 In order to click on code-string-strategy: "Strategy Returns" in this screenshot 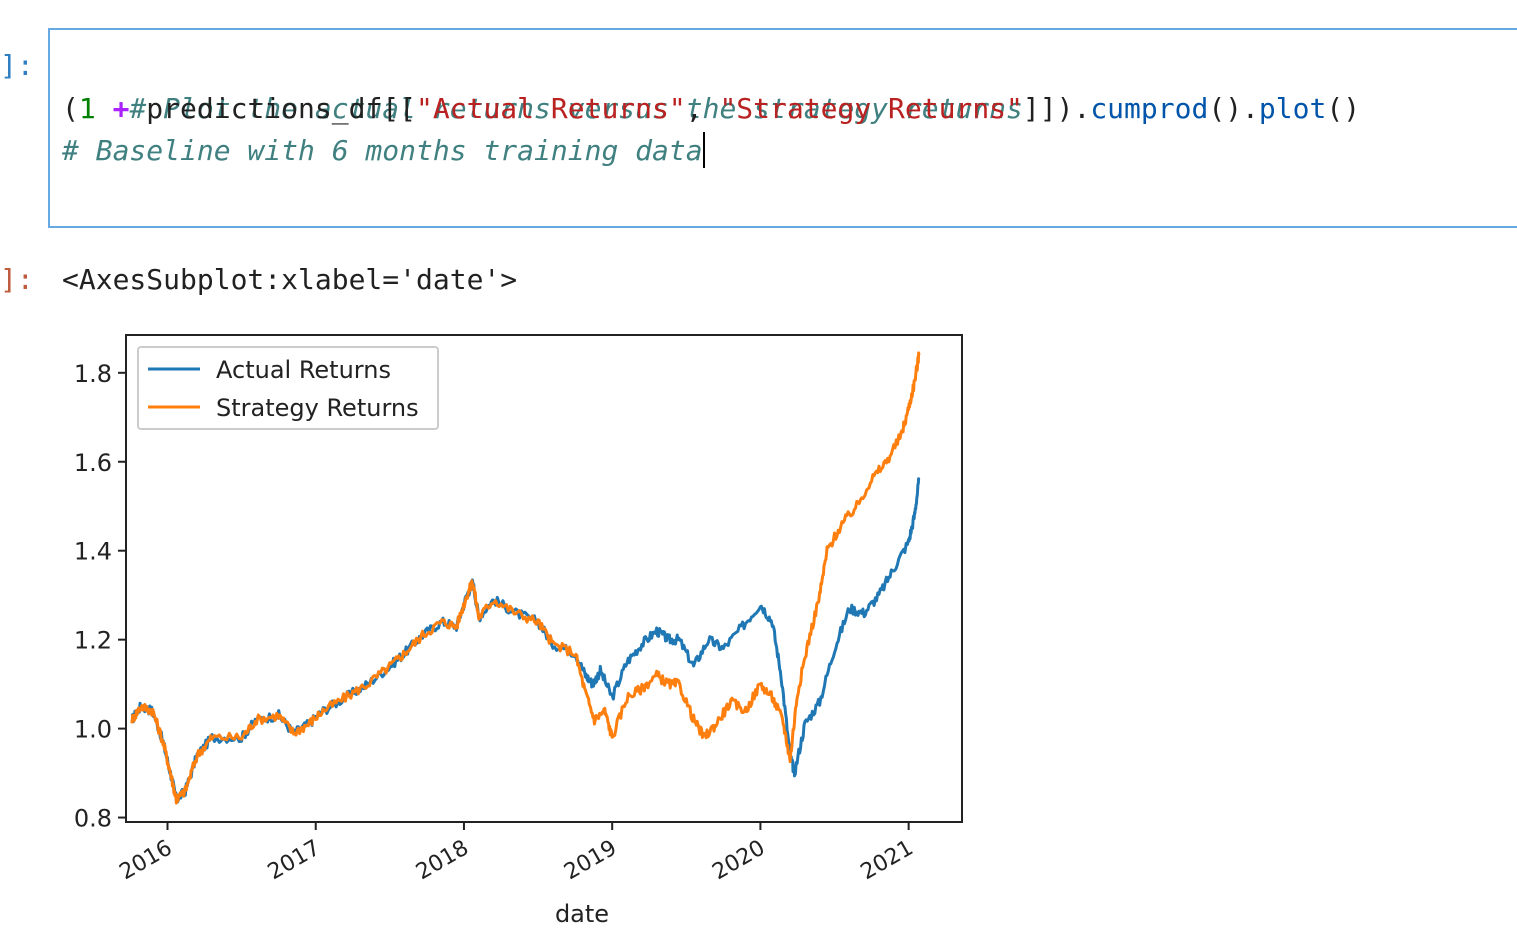, I will do `click(871, 108)`.